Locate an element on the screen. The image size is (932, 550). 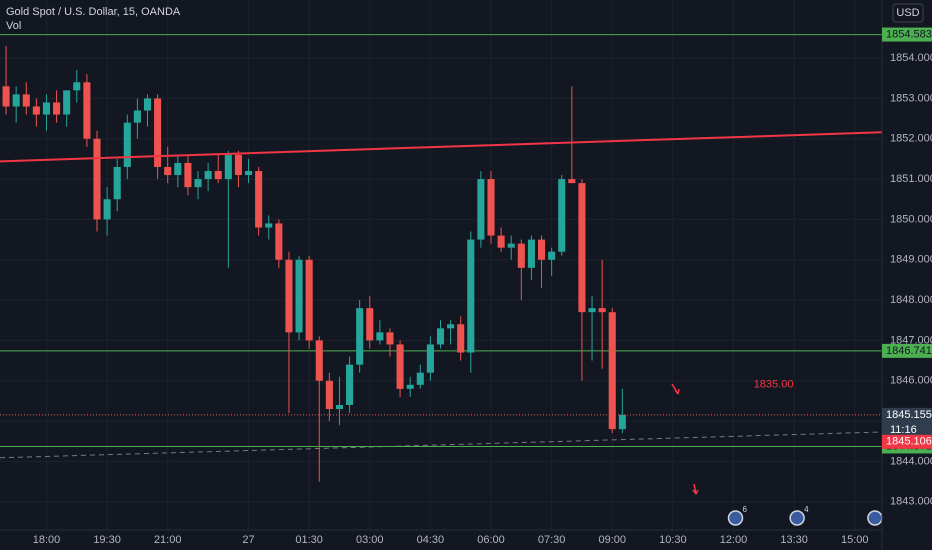
dashed-line is located at coordinates (441, 445).